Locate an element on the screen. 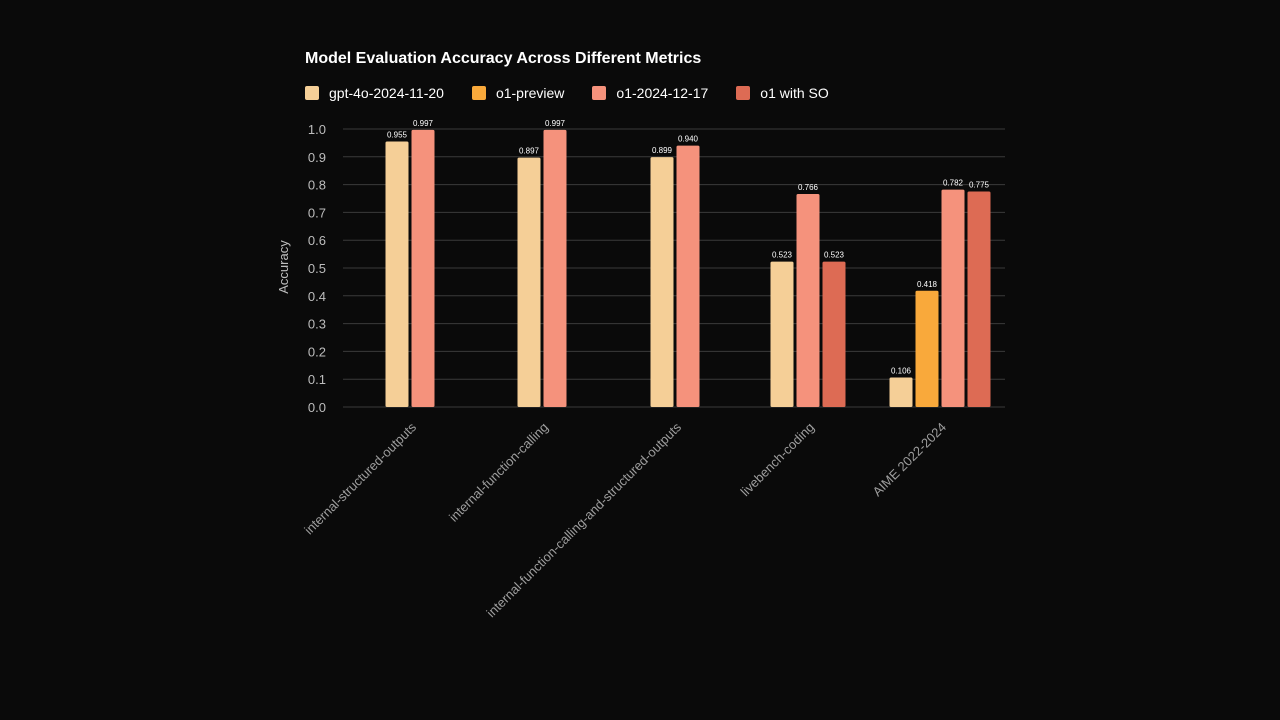  y-tick-label: 0.5 is located at coordinates (317, 268).